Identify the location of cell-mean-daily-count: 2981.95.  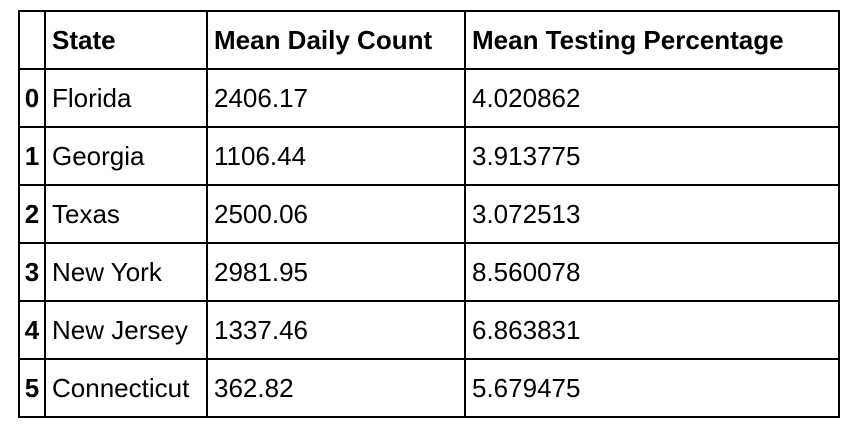
(336, 272).